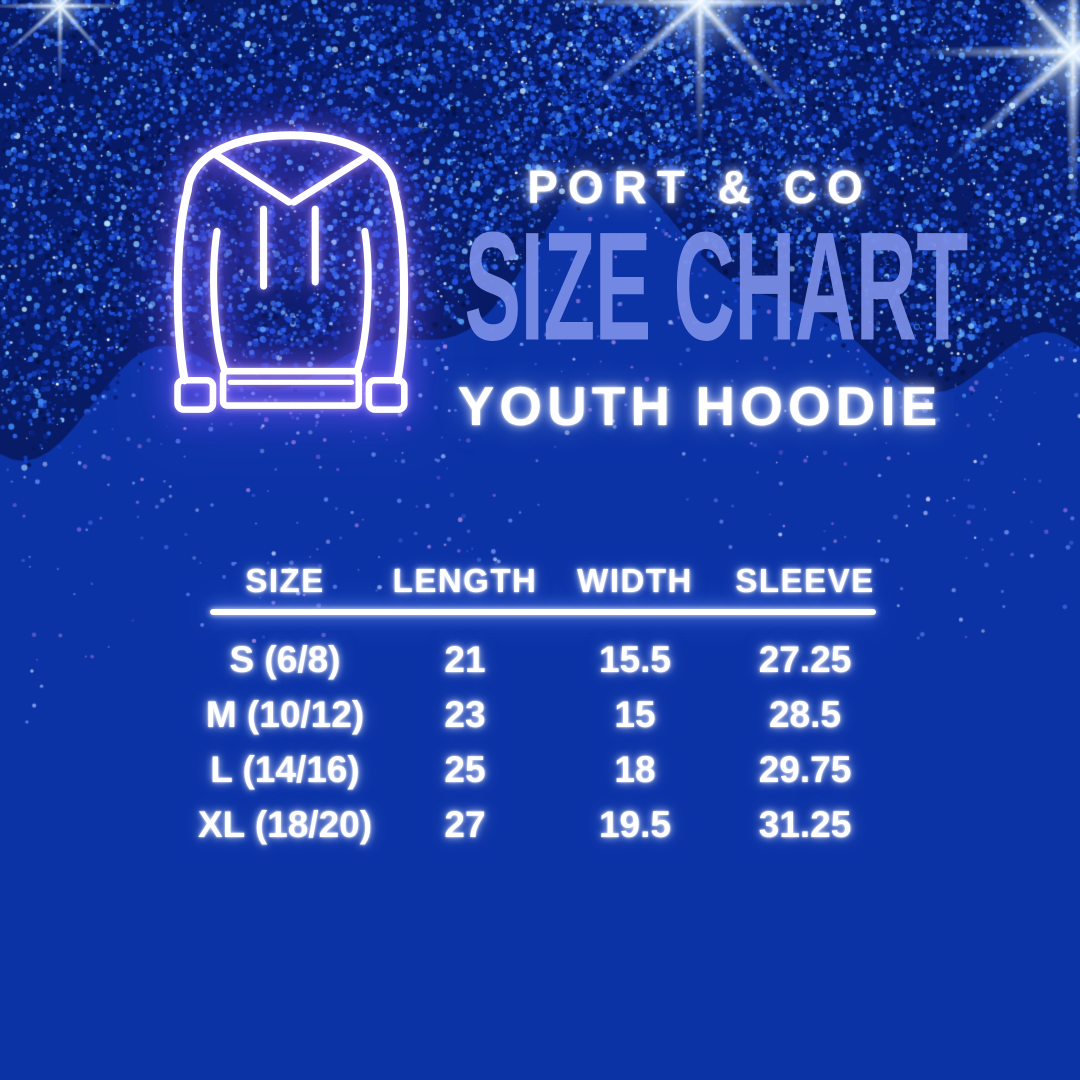 The height and width of the screenshot is (1080, 1080). What do you see at coordinates (540, 769) in the screenshot?
I see `table-row: L (14/16) 25 18 29.75` at bounding box center [540, 769].